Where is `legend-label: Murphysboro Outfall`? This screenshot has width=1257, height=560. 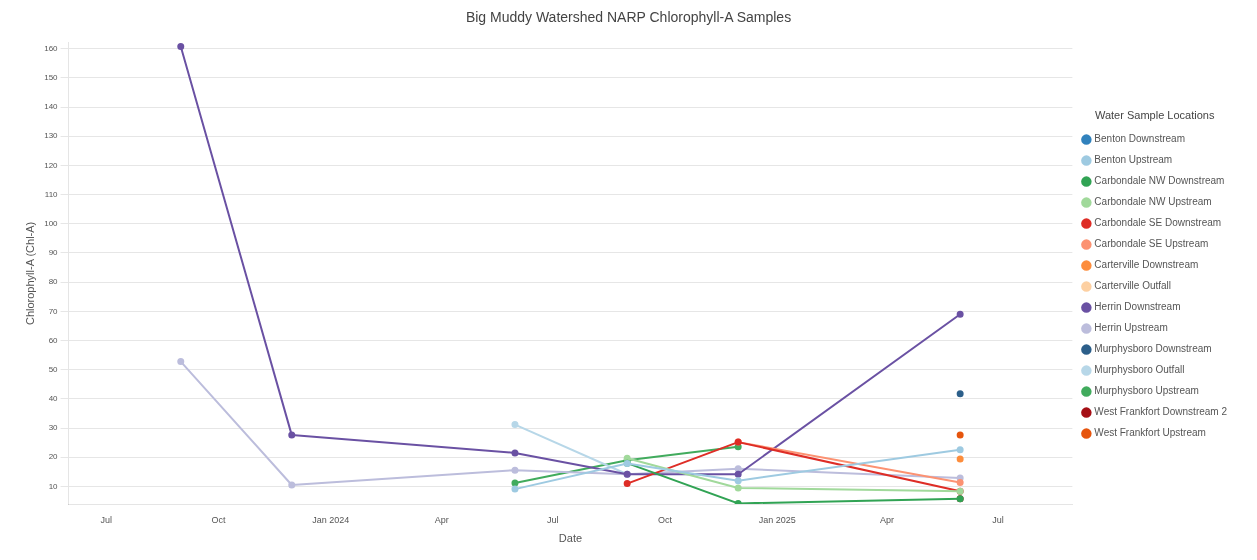 legend-label: Murphysboro Outfall is located at coordinates (1139, 370).